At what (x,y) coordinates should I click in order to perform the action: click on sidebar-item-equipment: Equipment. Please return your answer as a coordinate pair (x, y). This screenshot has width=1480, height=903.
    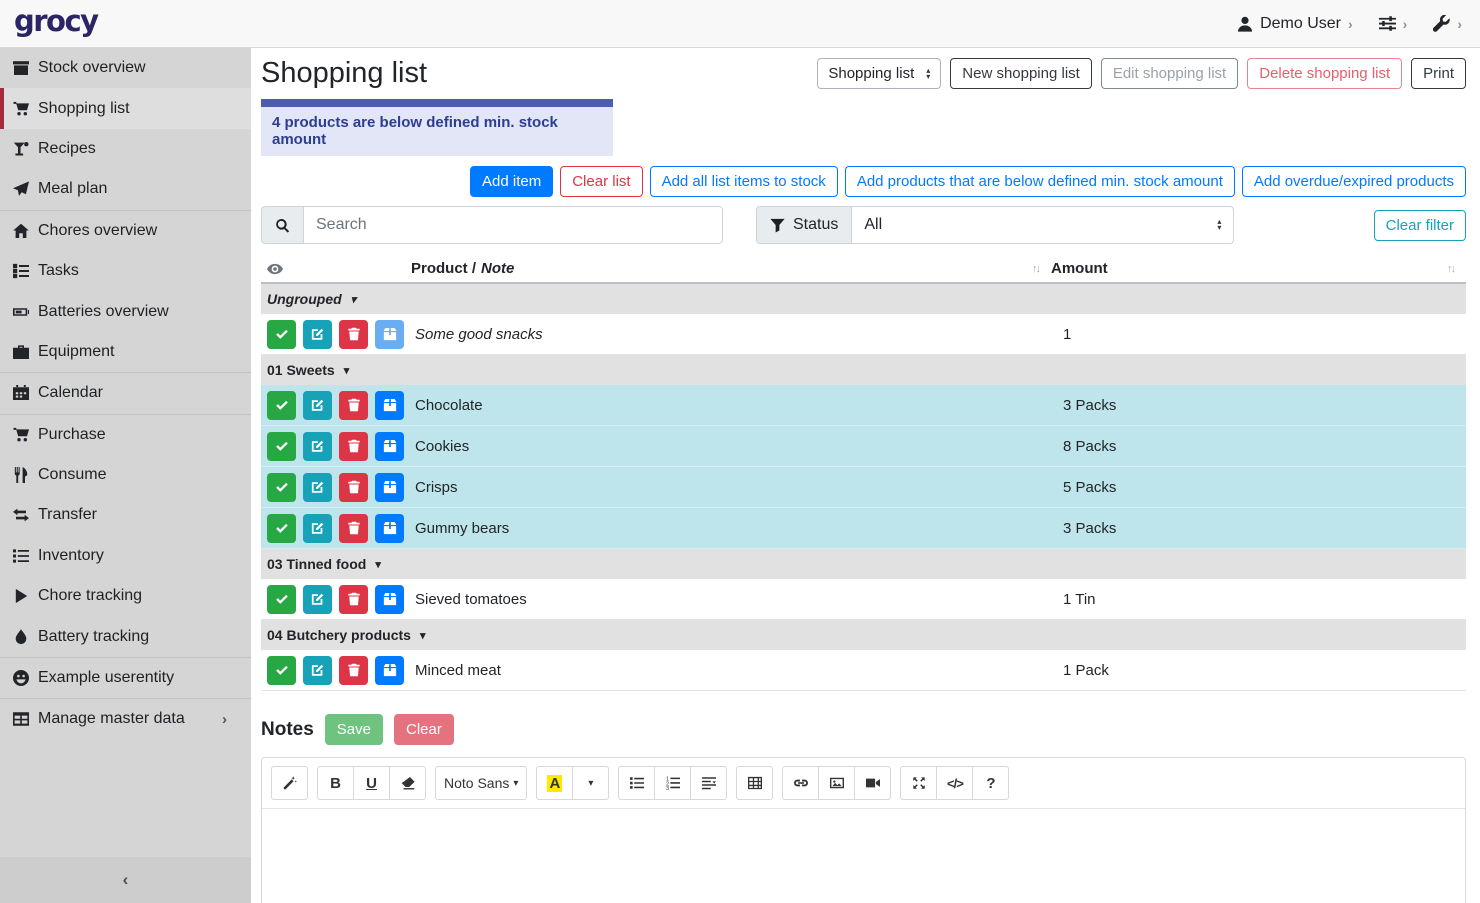
    Looking at the image, I should click on (125, 352).